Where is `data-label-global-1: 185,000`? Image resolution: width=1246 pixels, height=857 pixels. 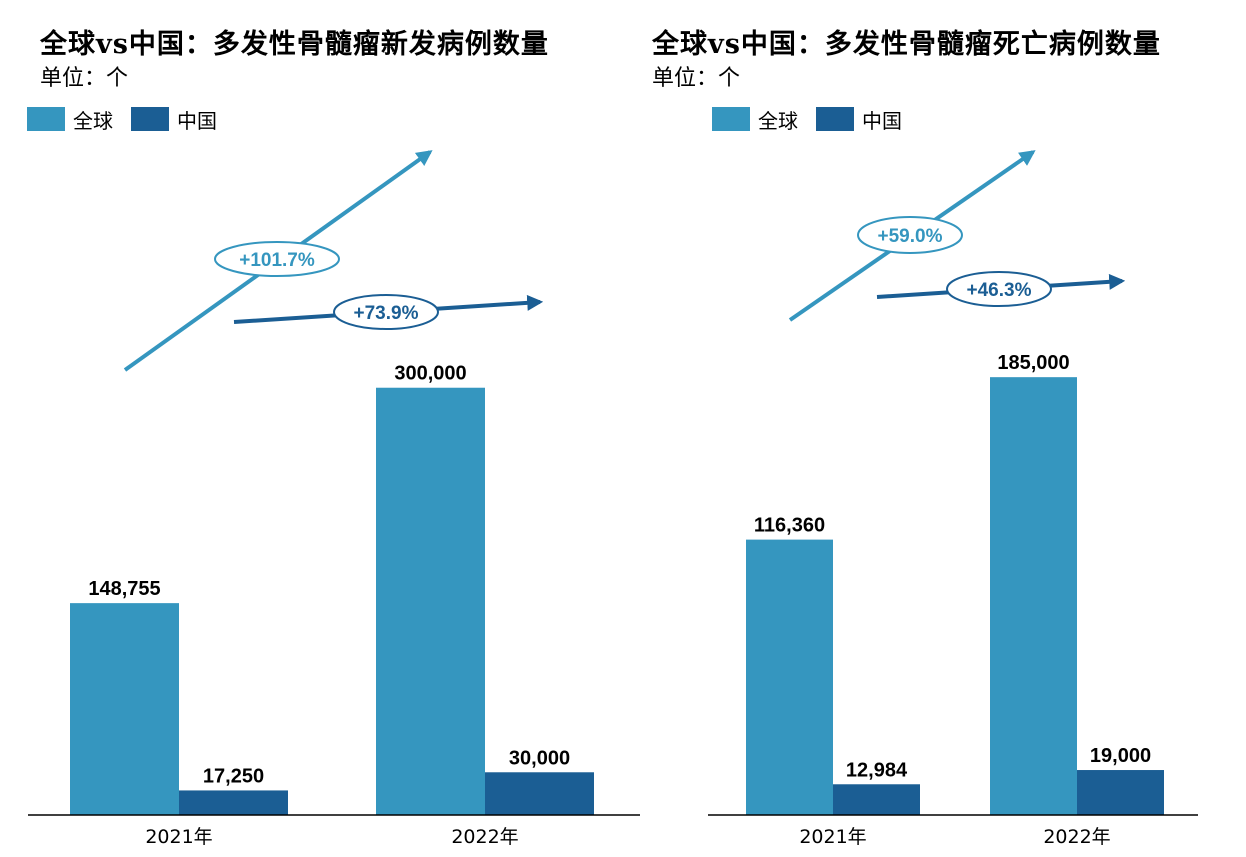
data-label-global-1: 185,000 is located at coordinates (1033, 363).